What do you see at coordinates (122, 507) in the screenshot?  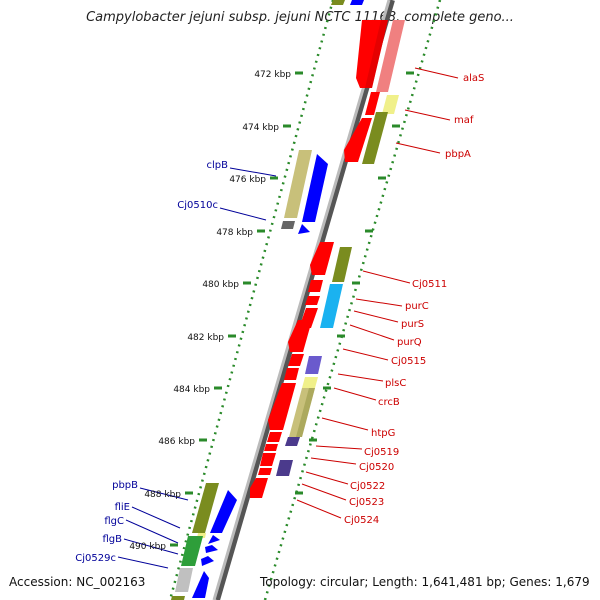 I see `gene-label: fliE` at bounding box center [122, 507].